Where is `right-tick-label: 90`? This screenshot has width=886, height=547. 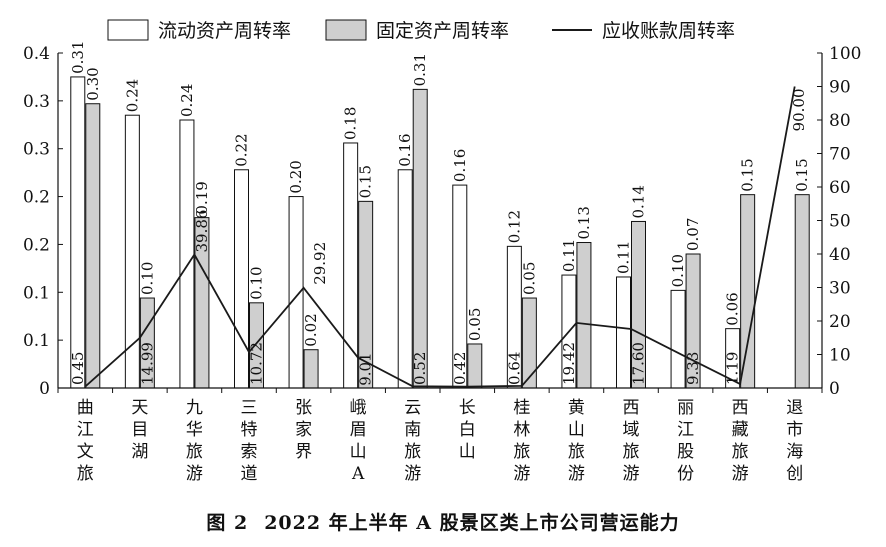
right-tick-label: 90 is located at coordinates (840, 88).